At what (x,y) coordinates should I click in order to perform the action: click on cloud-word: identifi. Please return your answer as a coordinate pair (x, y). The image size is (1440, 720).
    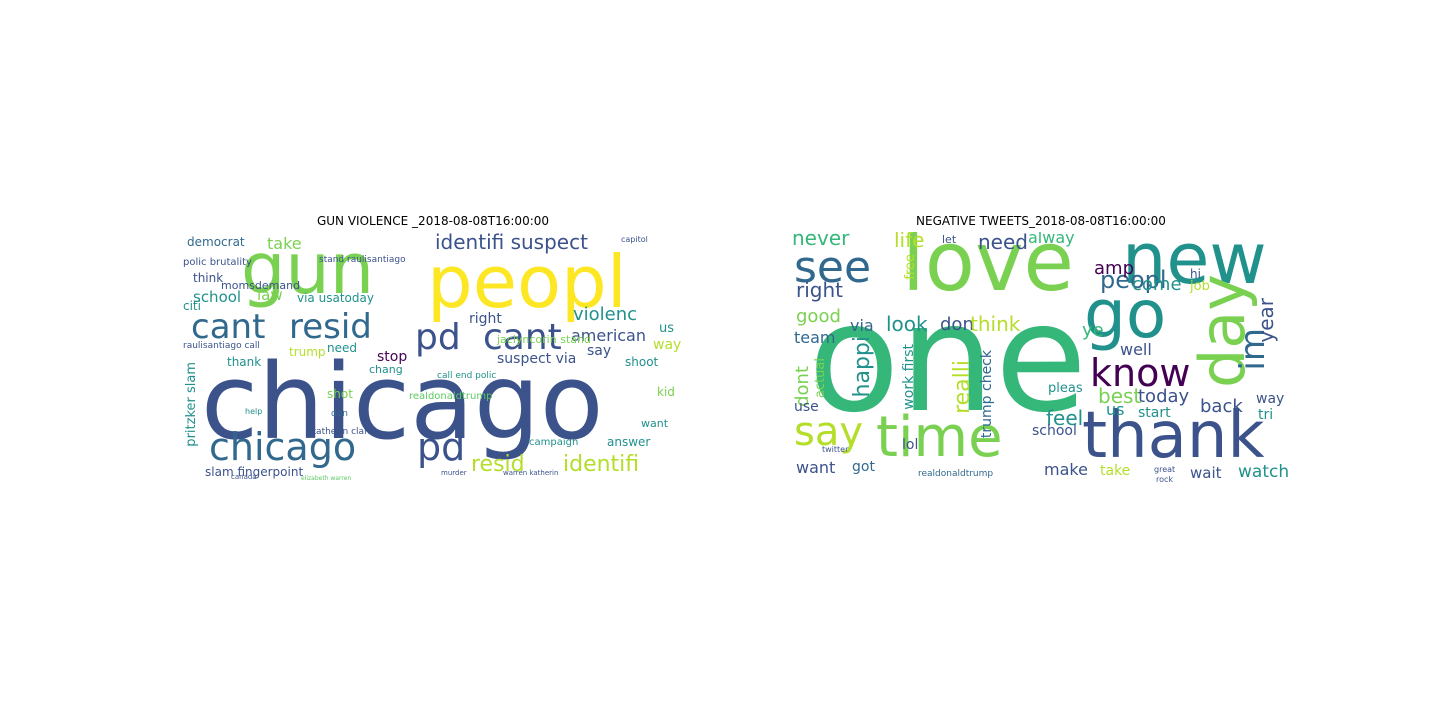
    Looking at the image, I should click on (601, 464).